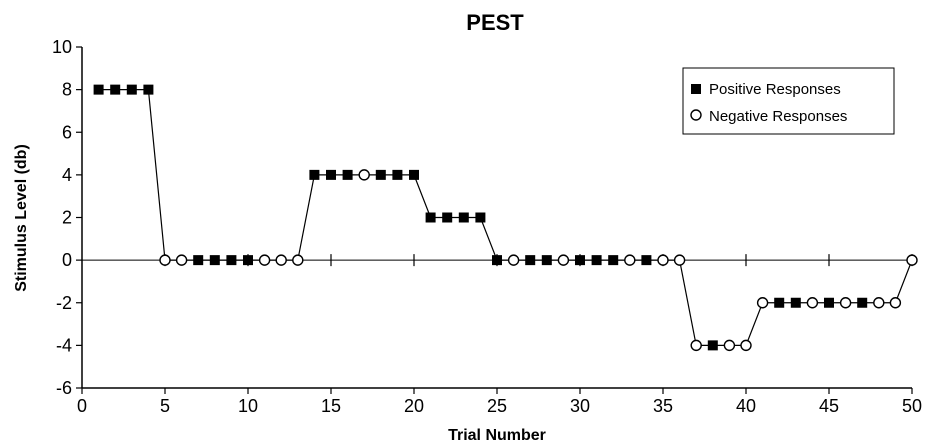 This screenshot has width=929, height=442. I want to click on x-tick-label: 20, so click(414, 406).